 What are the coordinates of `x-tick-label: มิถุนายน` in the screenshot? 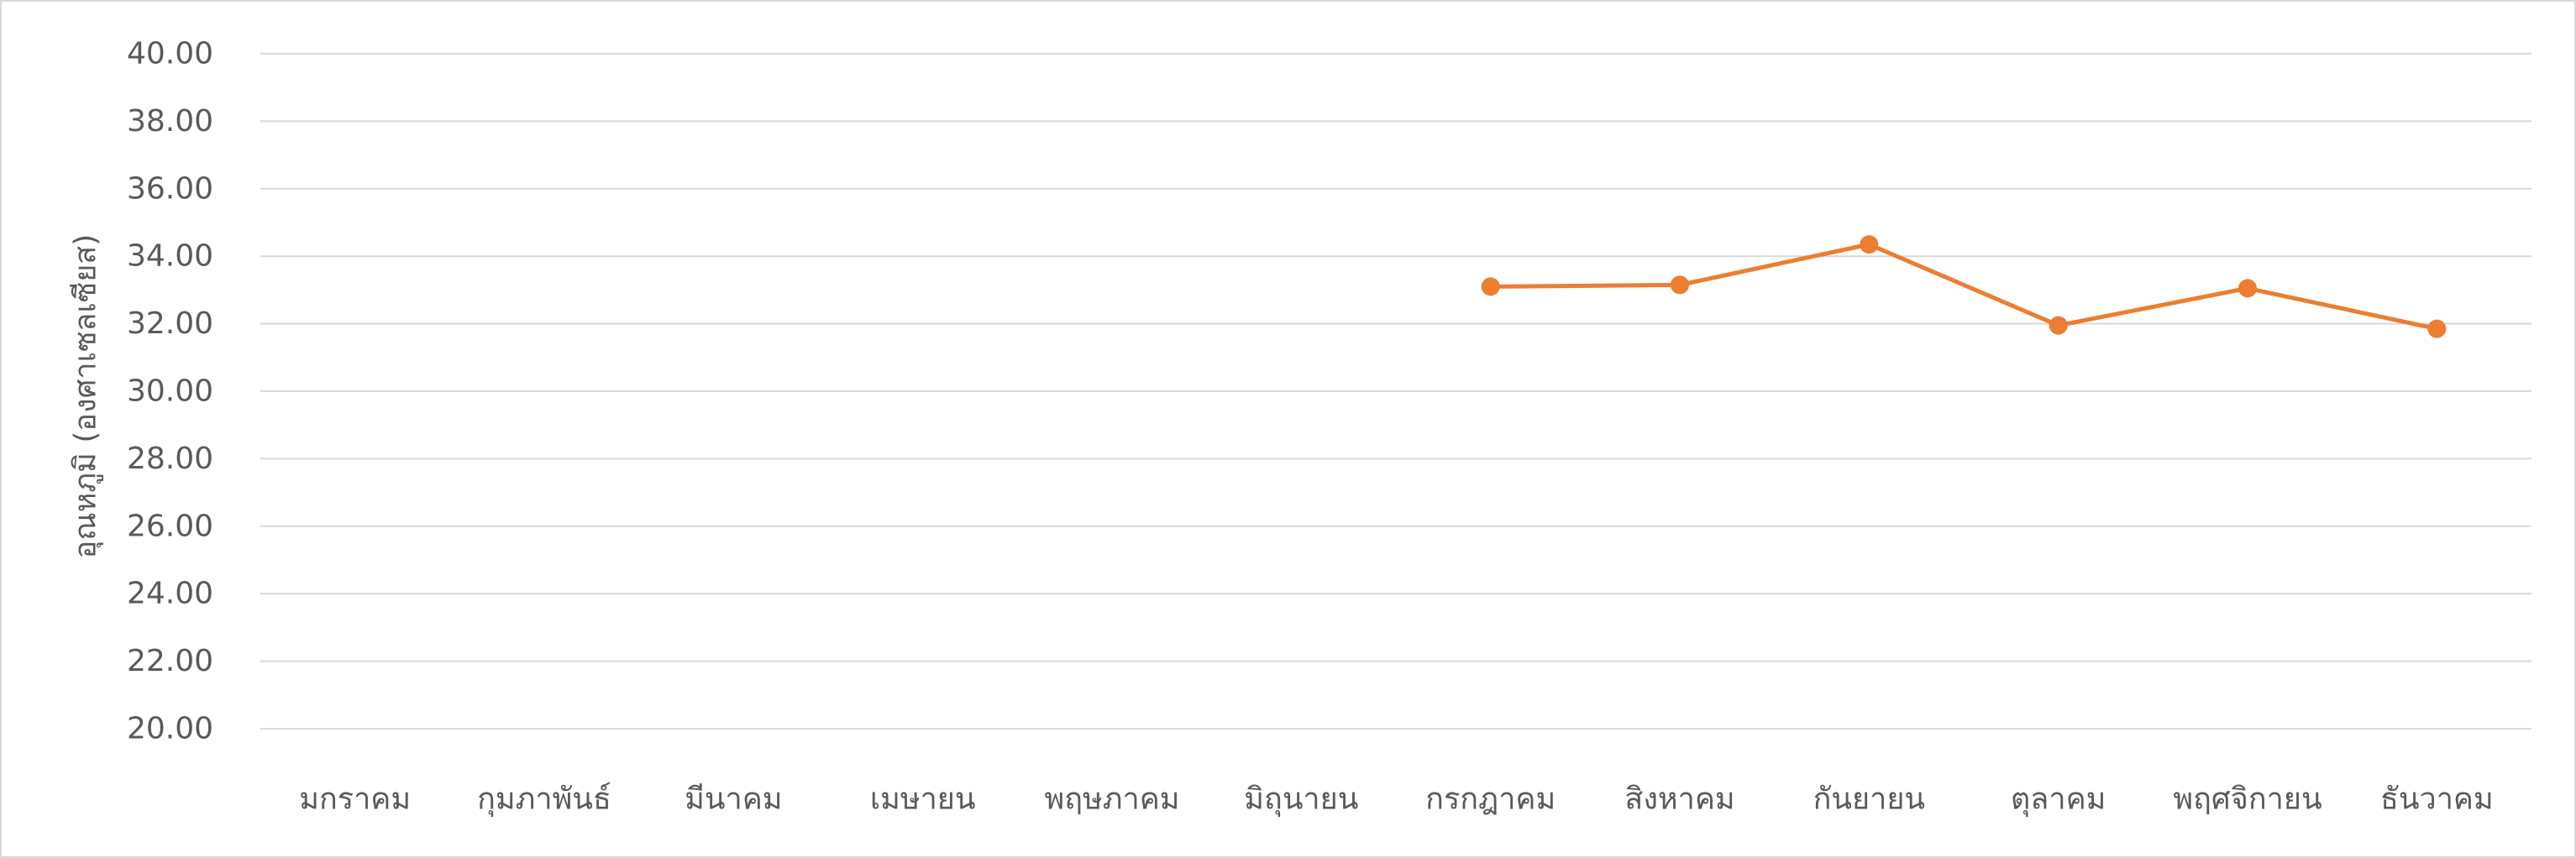 It's located at (1301, 800).